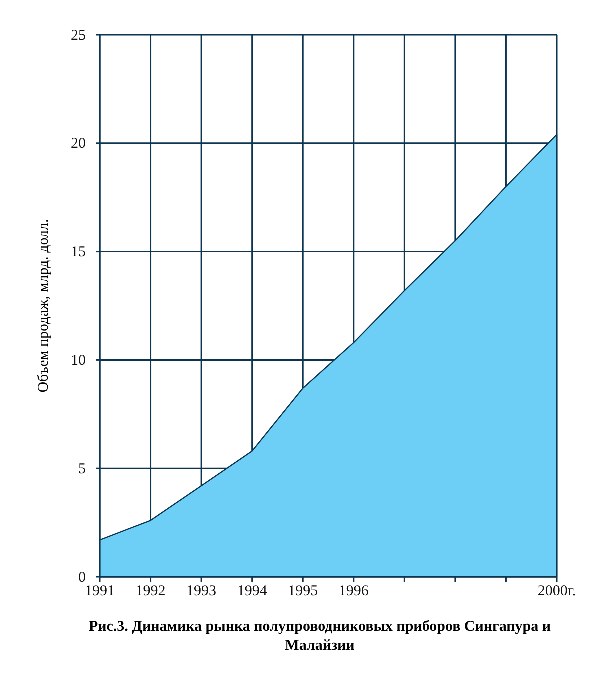  Describe the element at coordinates (44, 306) in the screenshot. I see `y-axis-title: Объем продаж, млрд. долл.` at that location.